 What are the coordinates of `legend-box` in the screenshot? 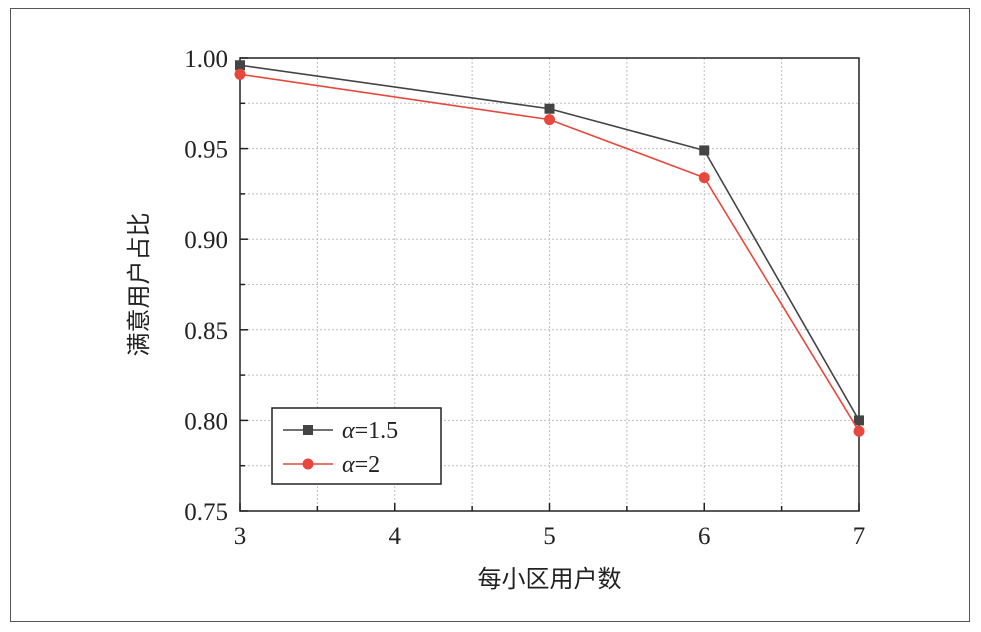 It's located at (356, 446).